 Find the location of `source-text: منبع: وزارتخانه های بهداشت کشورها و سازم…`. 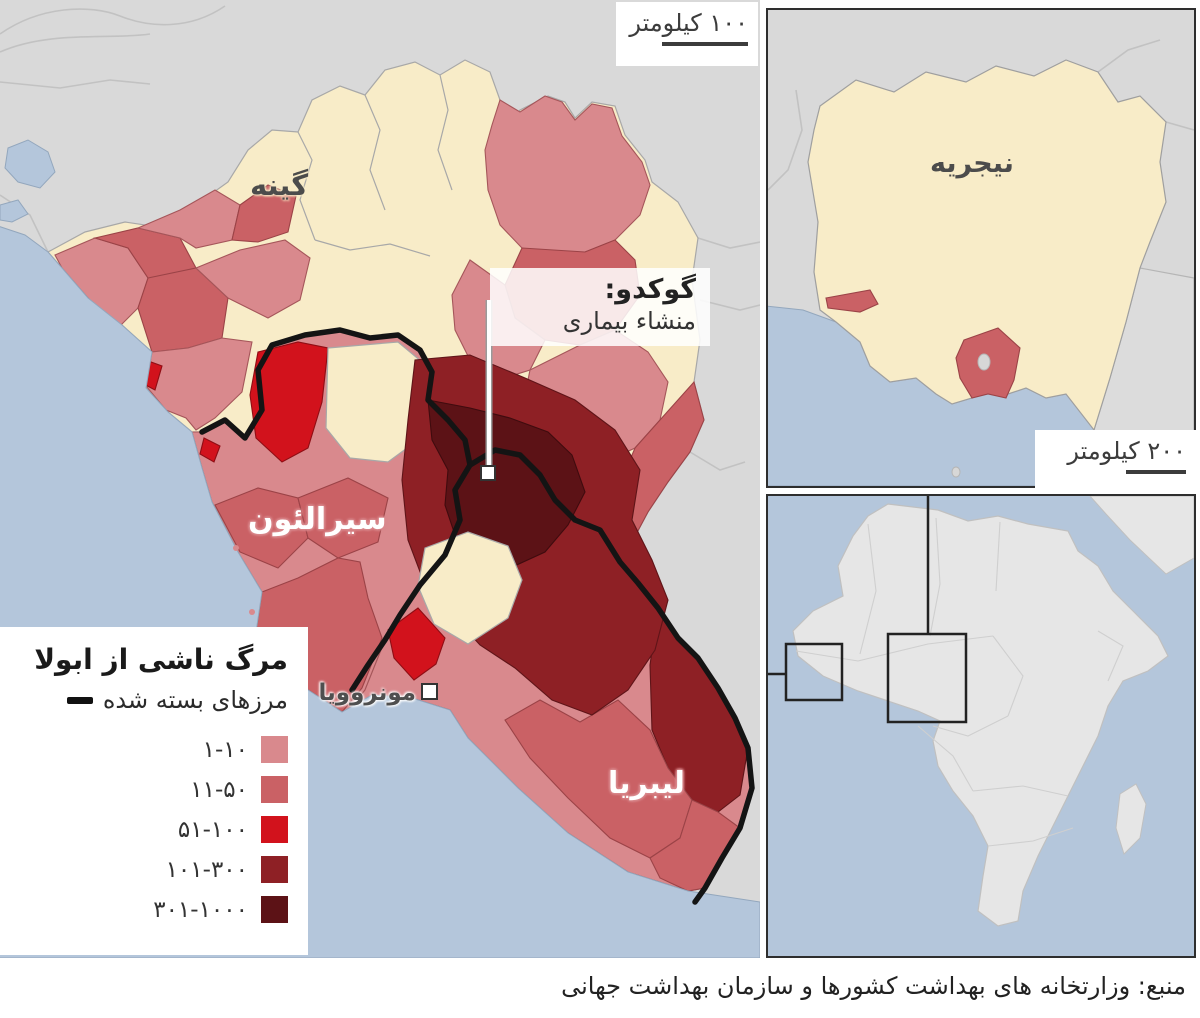

source-text: منبع: وزارتخانه های بهداشت کشورها و سازم… is located at coordinates (873, 986).